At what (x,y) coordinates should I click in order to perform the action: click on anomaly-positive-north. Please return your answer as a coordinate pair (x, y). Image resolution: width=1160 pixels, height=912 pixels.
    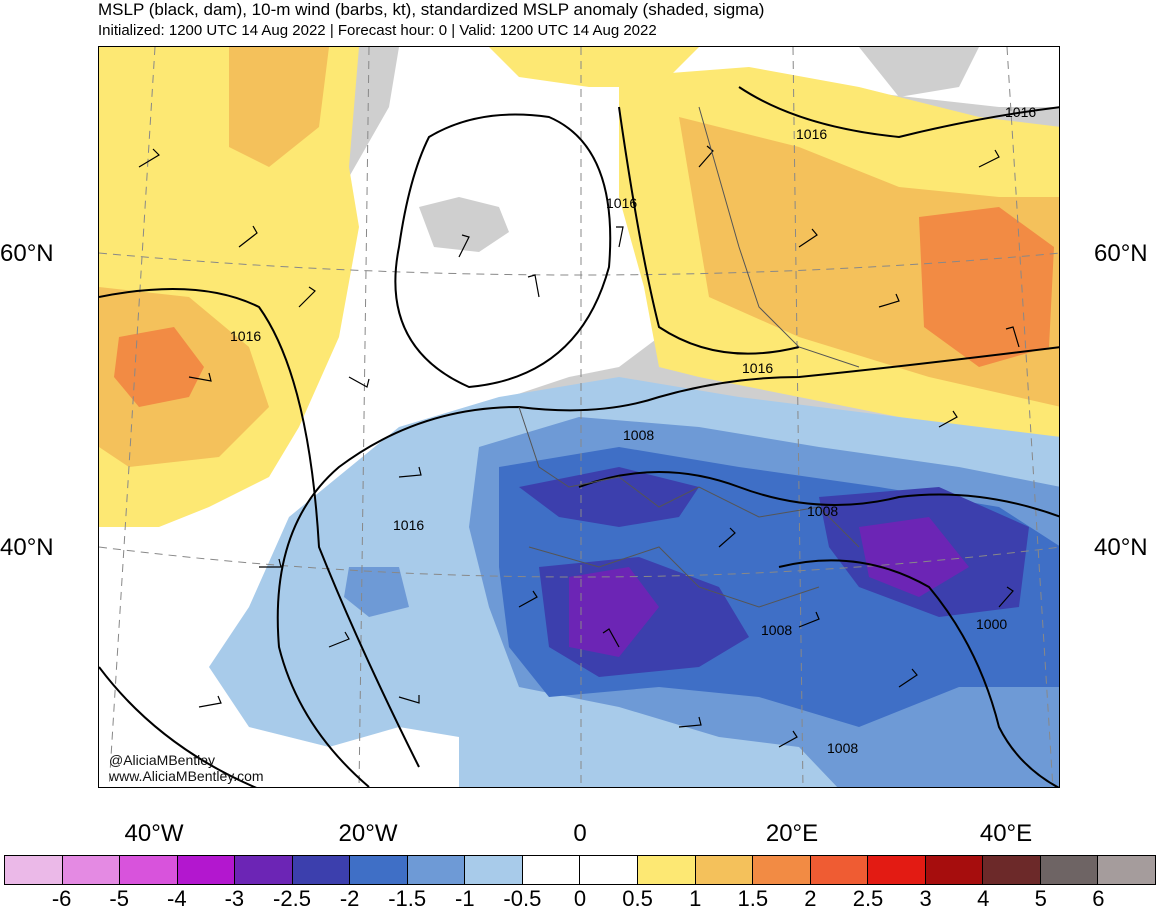
    Looking at the image, I should click on (594, 67).